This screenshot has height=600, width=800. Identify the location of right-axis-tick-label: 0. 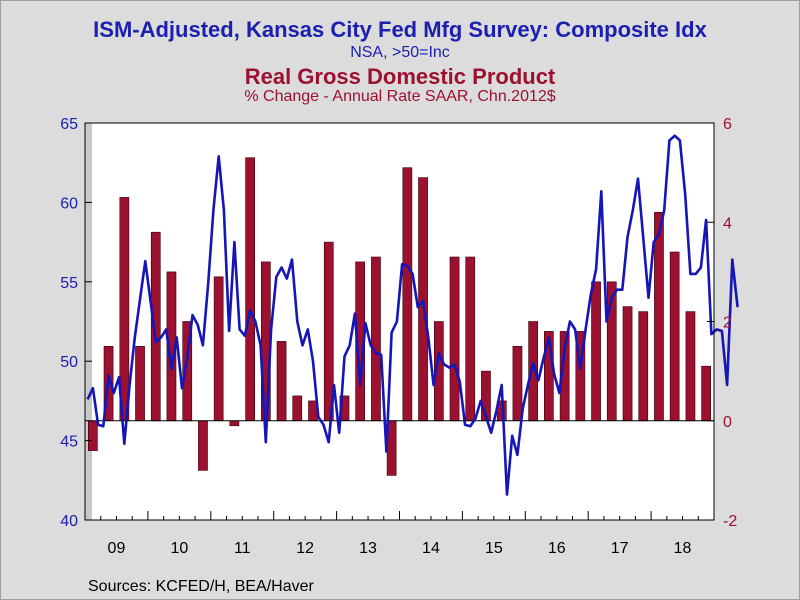
(727, 422).